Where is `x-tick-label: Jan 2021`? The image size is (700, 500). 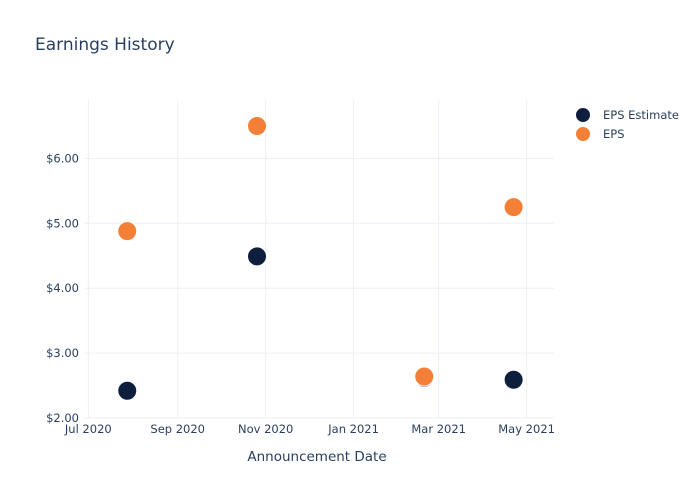 x-tick-label: Jan 2021 is located at coordinates (353, 429).